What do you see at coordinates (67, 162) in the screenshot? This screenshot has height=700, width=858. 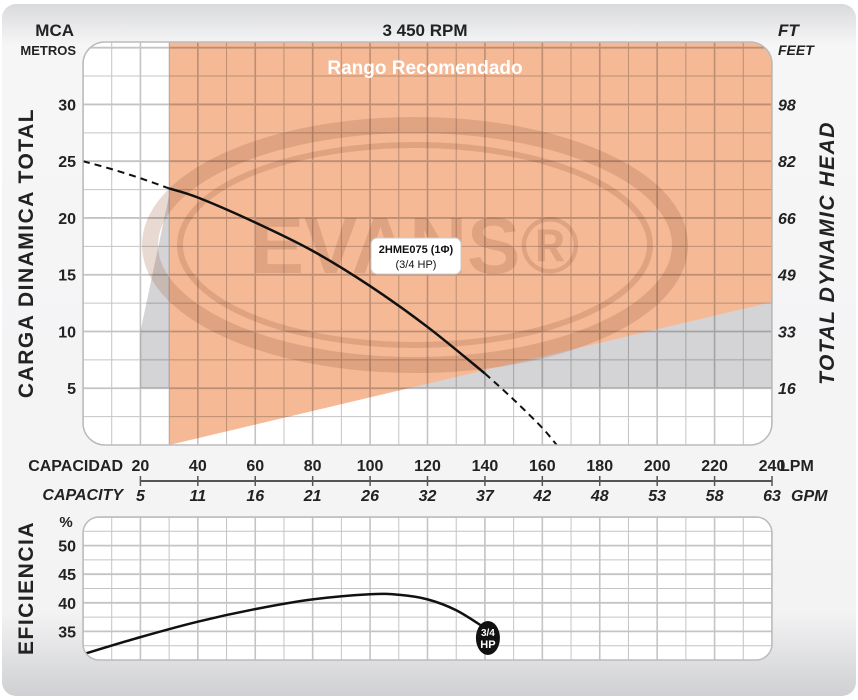 I see `y-tick-label: 25` at bounding box center [67, 162].